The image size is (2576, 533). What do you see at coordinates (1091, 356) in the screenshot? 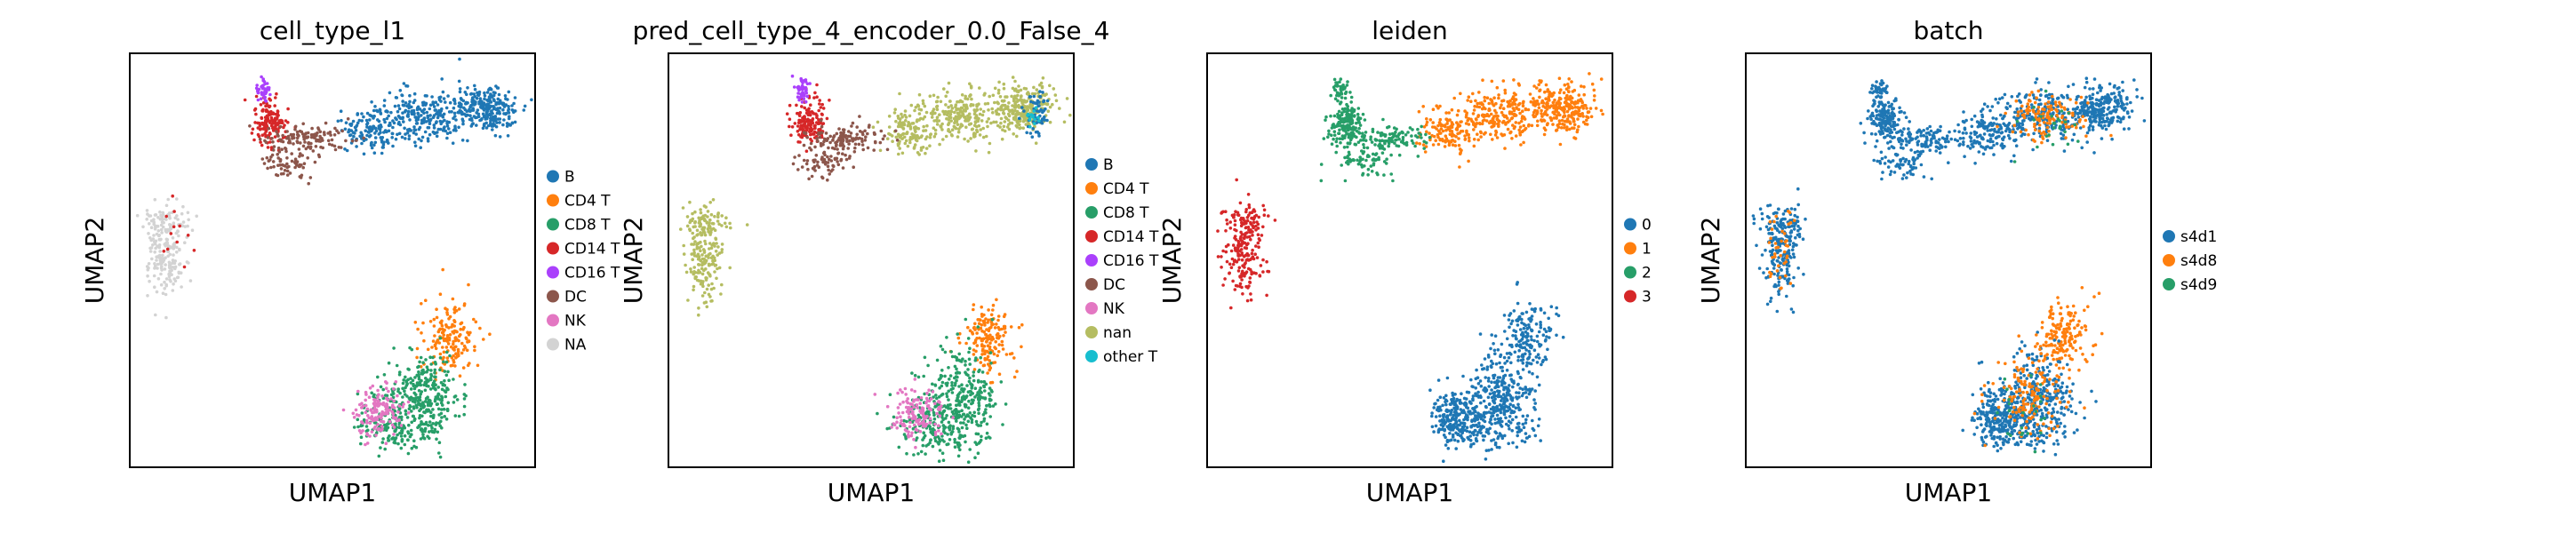
I see `legend-marker` at bounding box center [1091, 356].